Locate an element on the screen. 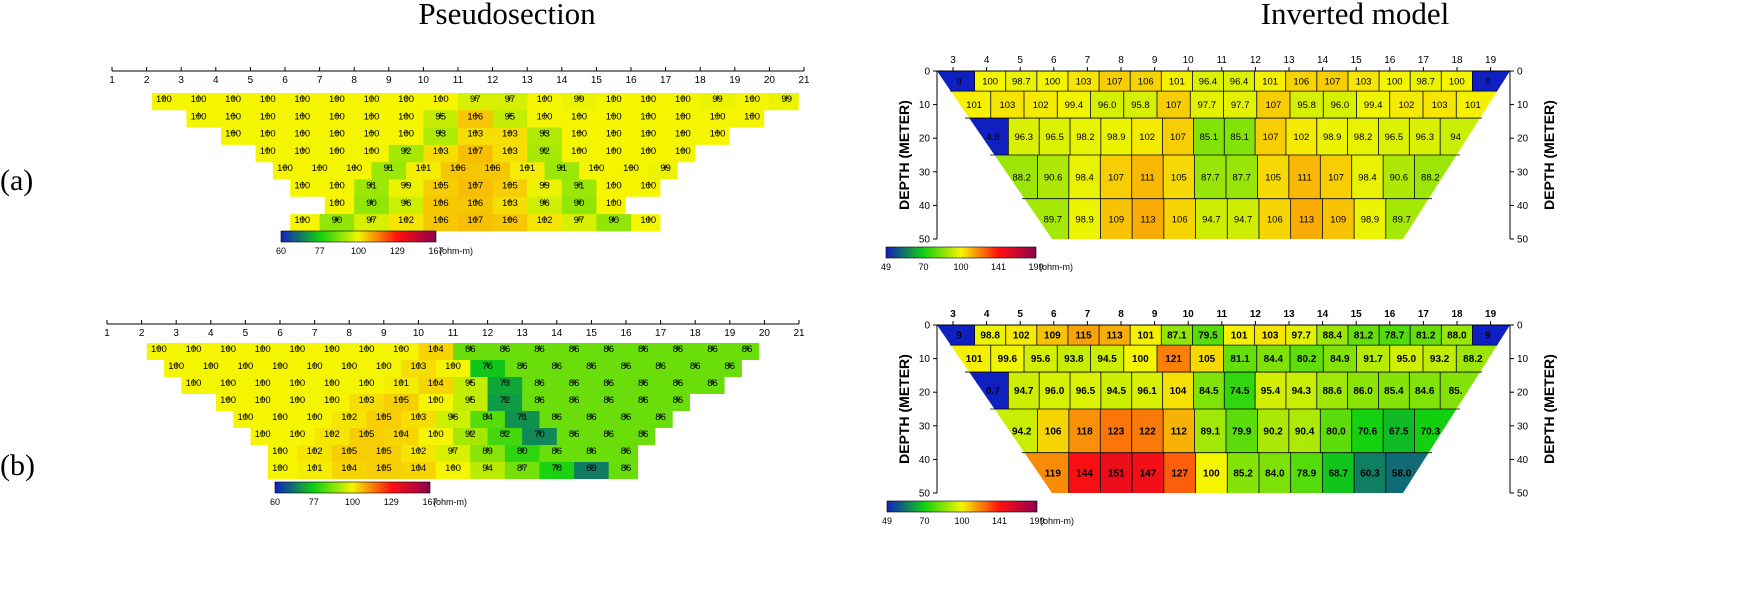 The image size is (1745, 595). inverted-model-a-y-tick-label: 10 is located at coordinates (925, 105).